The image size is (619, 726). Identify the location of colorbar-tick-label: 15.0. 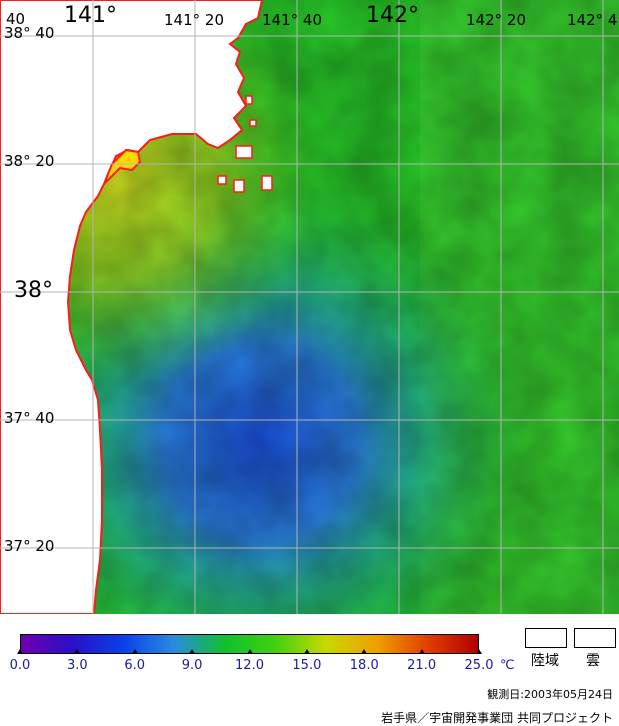
(307, 665).